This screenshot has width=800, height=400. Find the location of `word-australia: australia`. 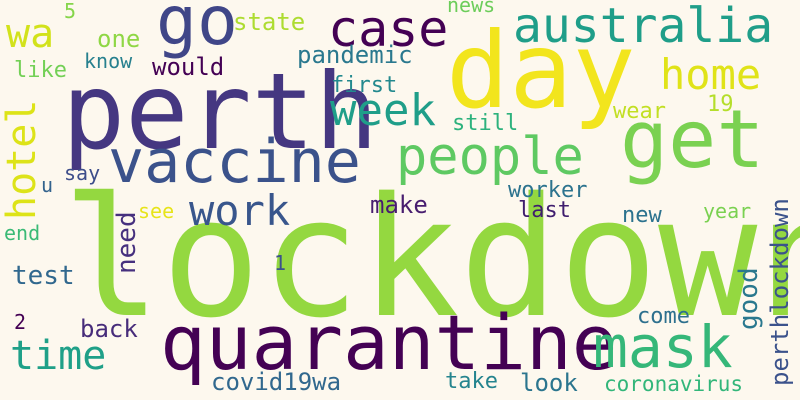

word-australia: australia is located at coordinates (643, 27).